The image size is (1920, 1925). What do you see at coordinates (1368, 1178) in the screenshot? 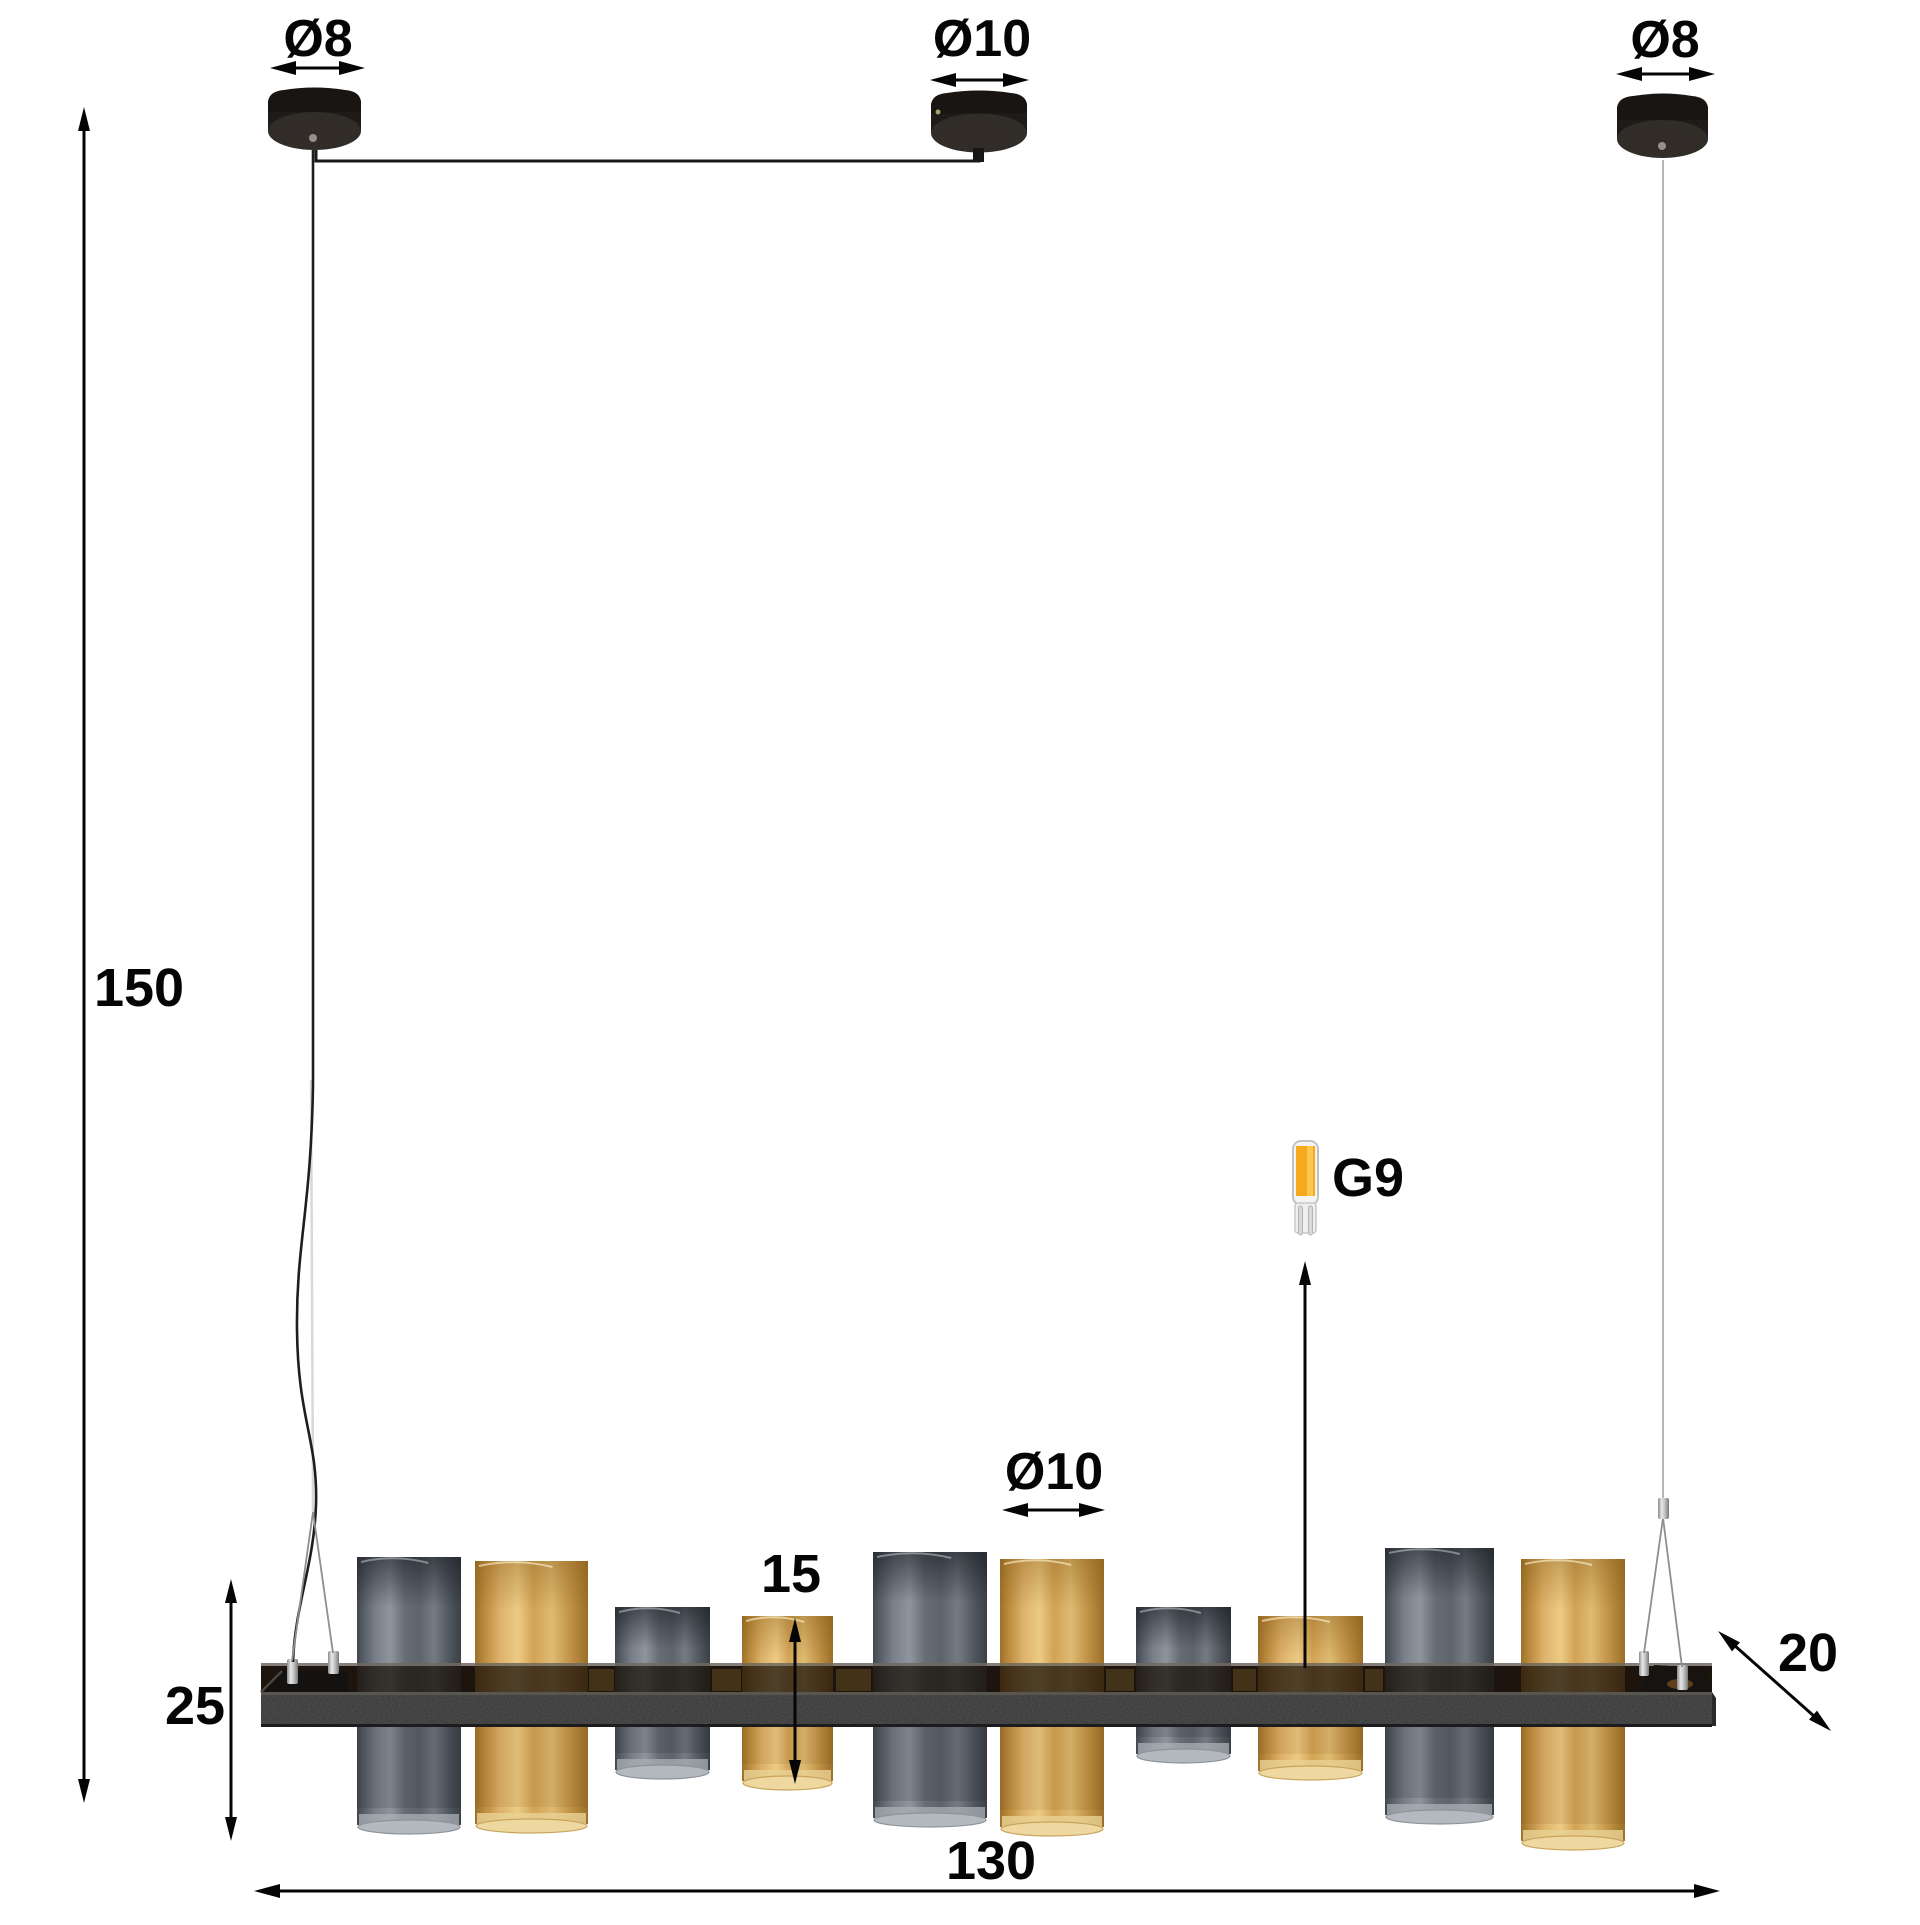
I see `svg-text: G9` at bounding box center [1368, 1178].